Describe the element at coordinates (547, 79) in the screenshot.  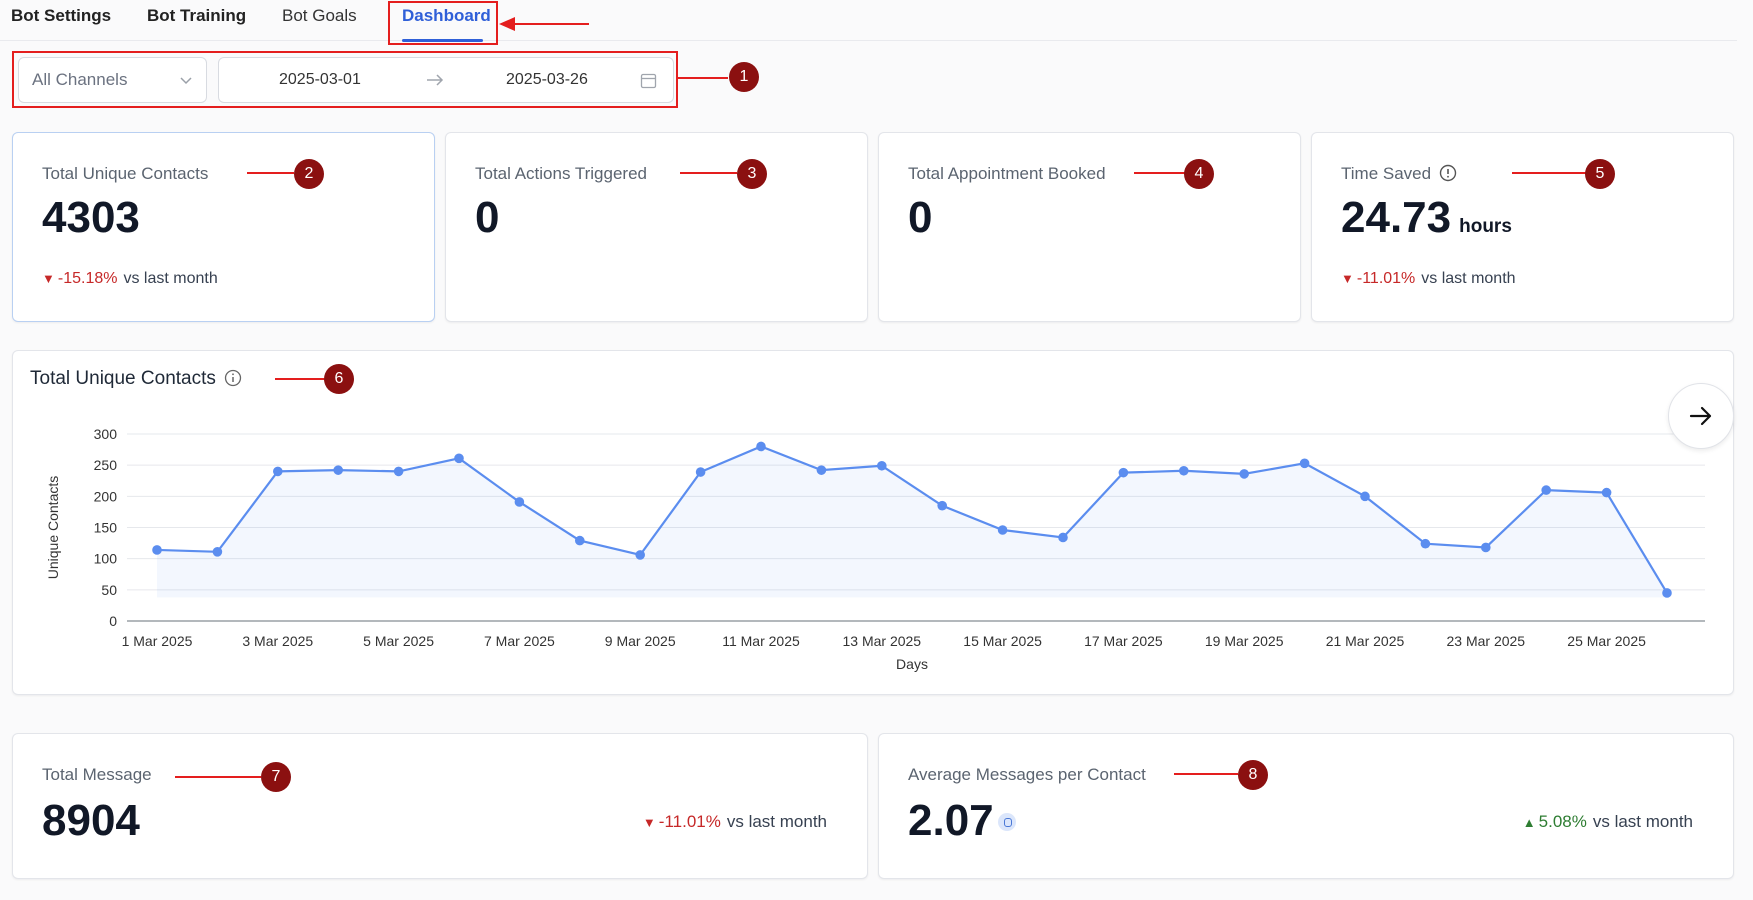
I see `end-date-input: 2025-03-26` at that location.